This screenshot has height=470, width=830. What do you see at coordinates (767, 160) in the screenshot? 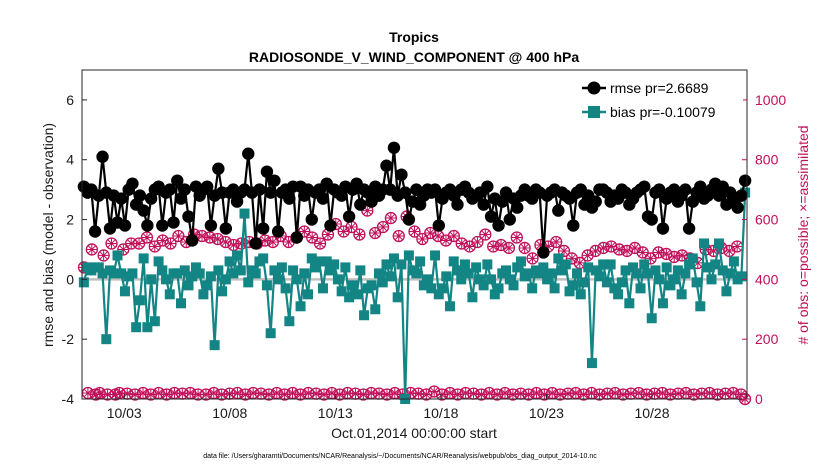
I see `y2-tick-label: 800` at bounding box center [767, 160].